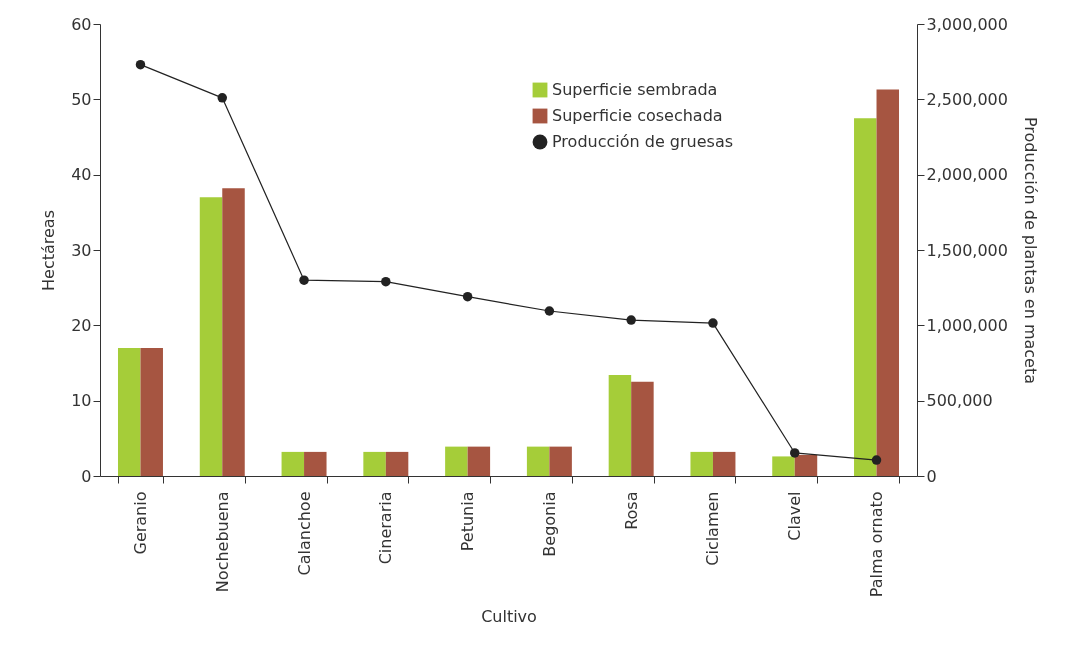 This screenshot has height=645, width=1070. Describe the element at coordinates (643, 141) in the screenshot. I see `legend-label: Producción de gruesas` at that location.